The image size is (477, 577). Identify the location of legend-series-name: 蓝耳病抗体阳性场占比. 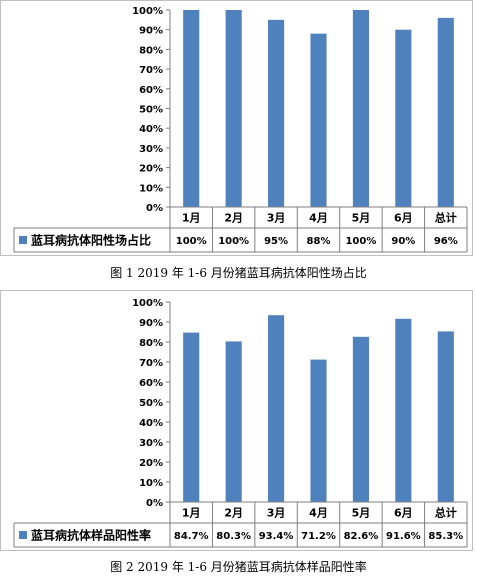
(91, 240).